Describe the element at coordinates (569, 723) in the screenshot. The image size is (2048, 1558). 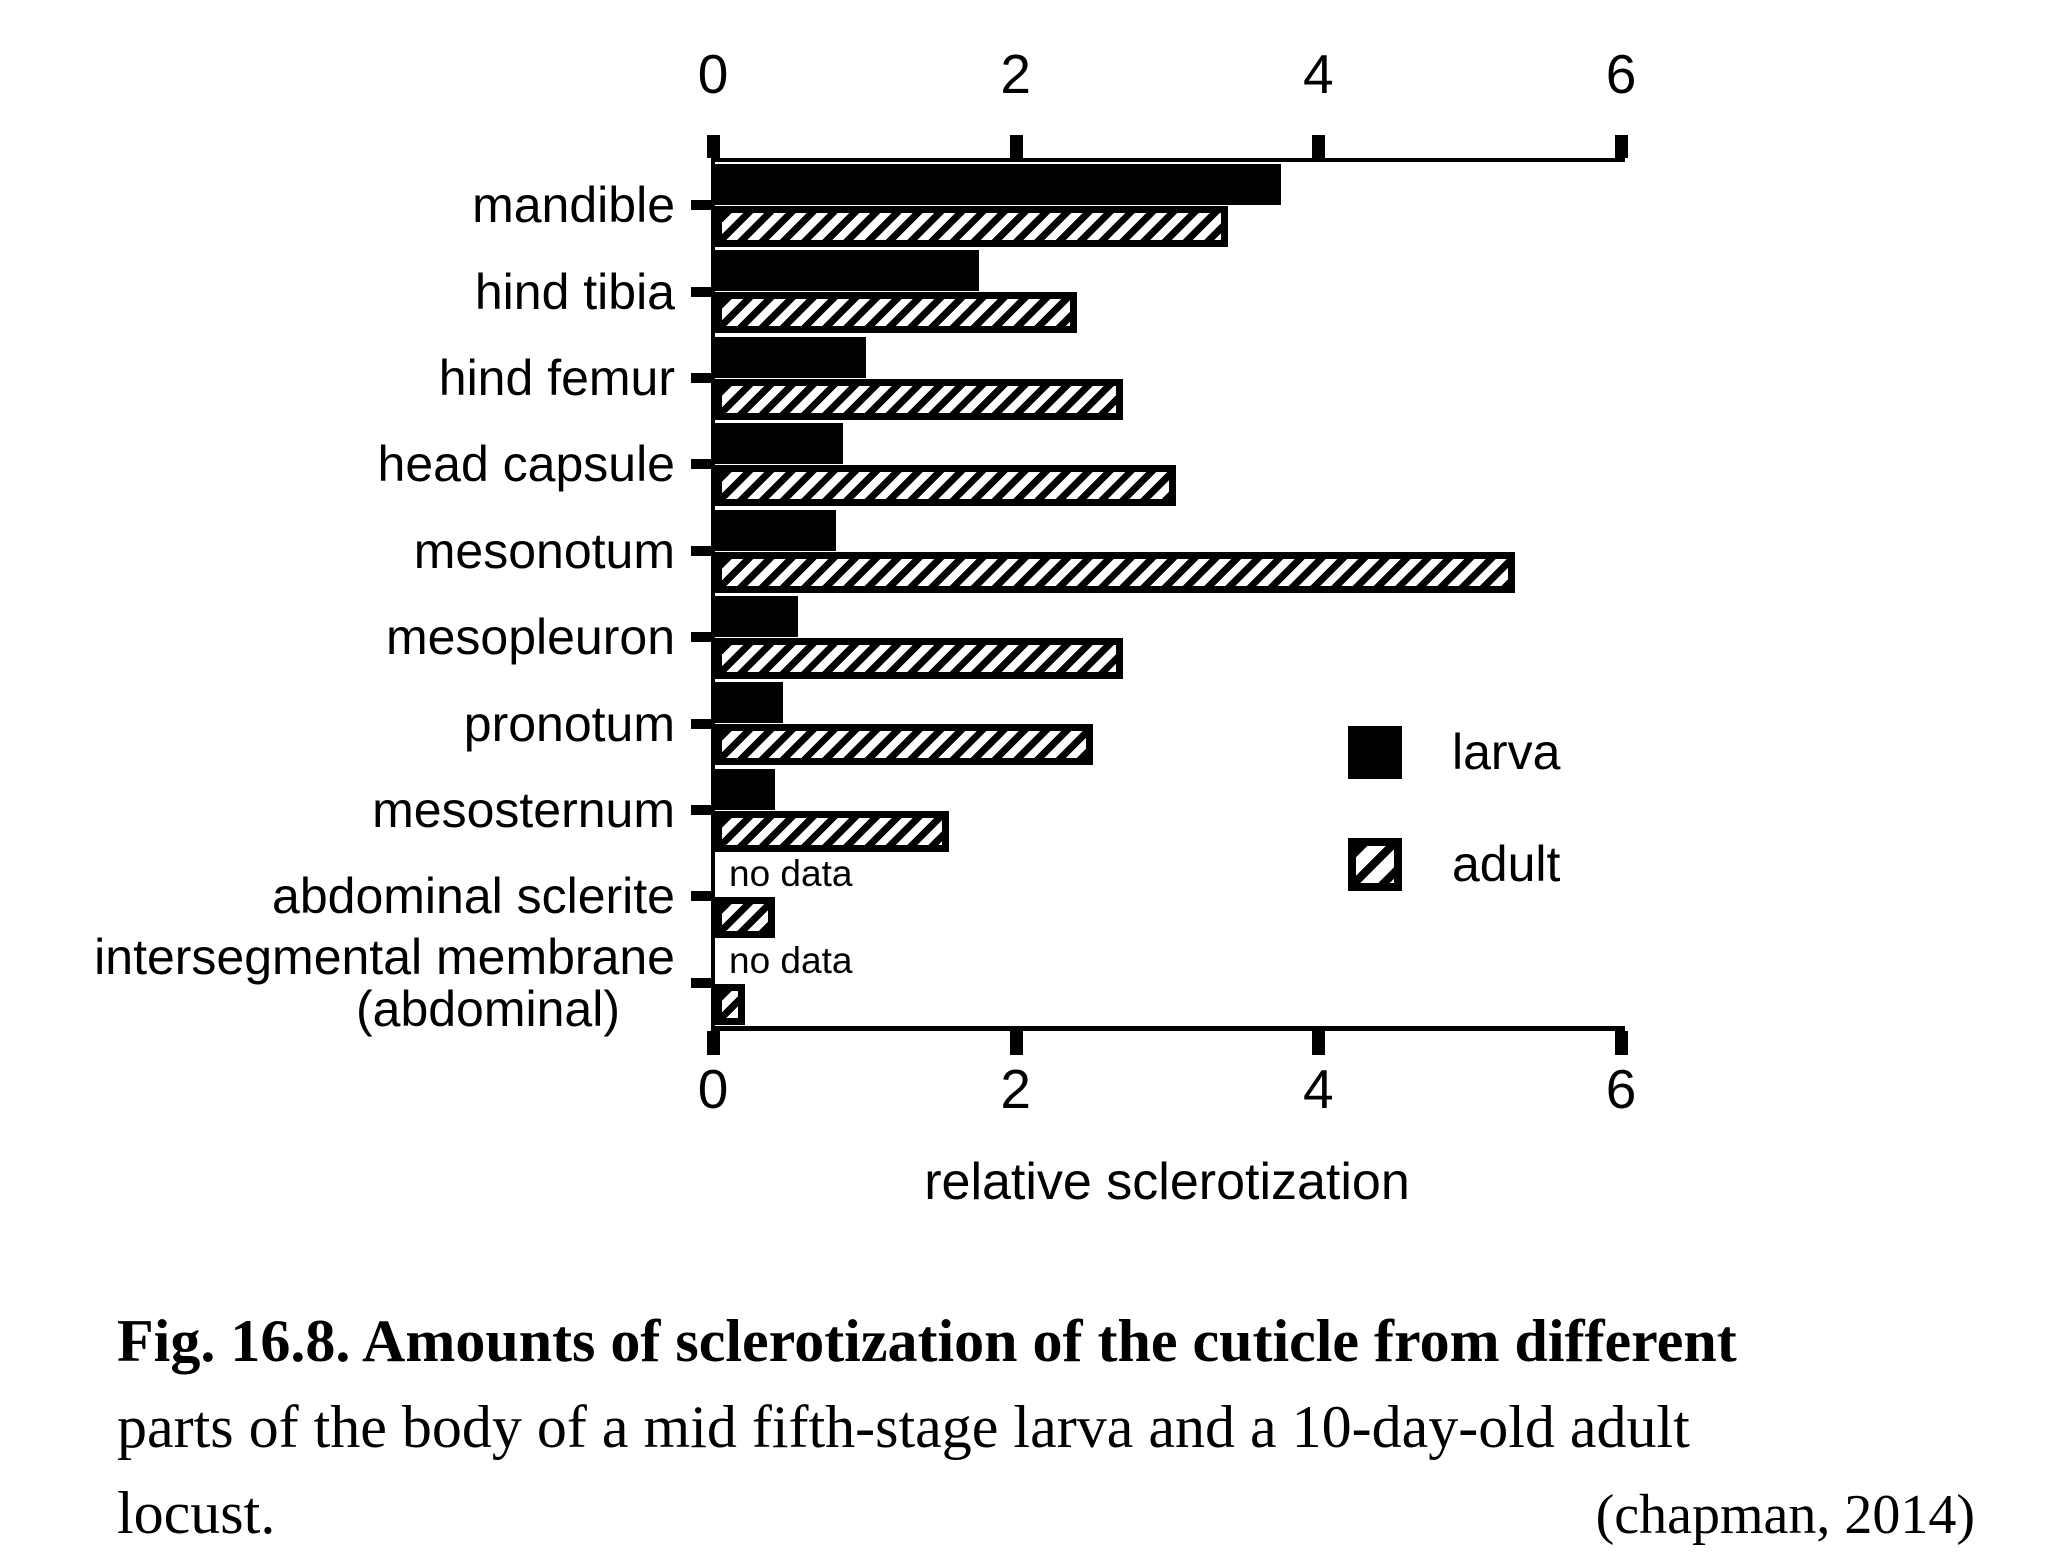
I see `category-label-text: pronotum` at that location.